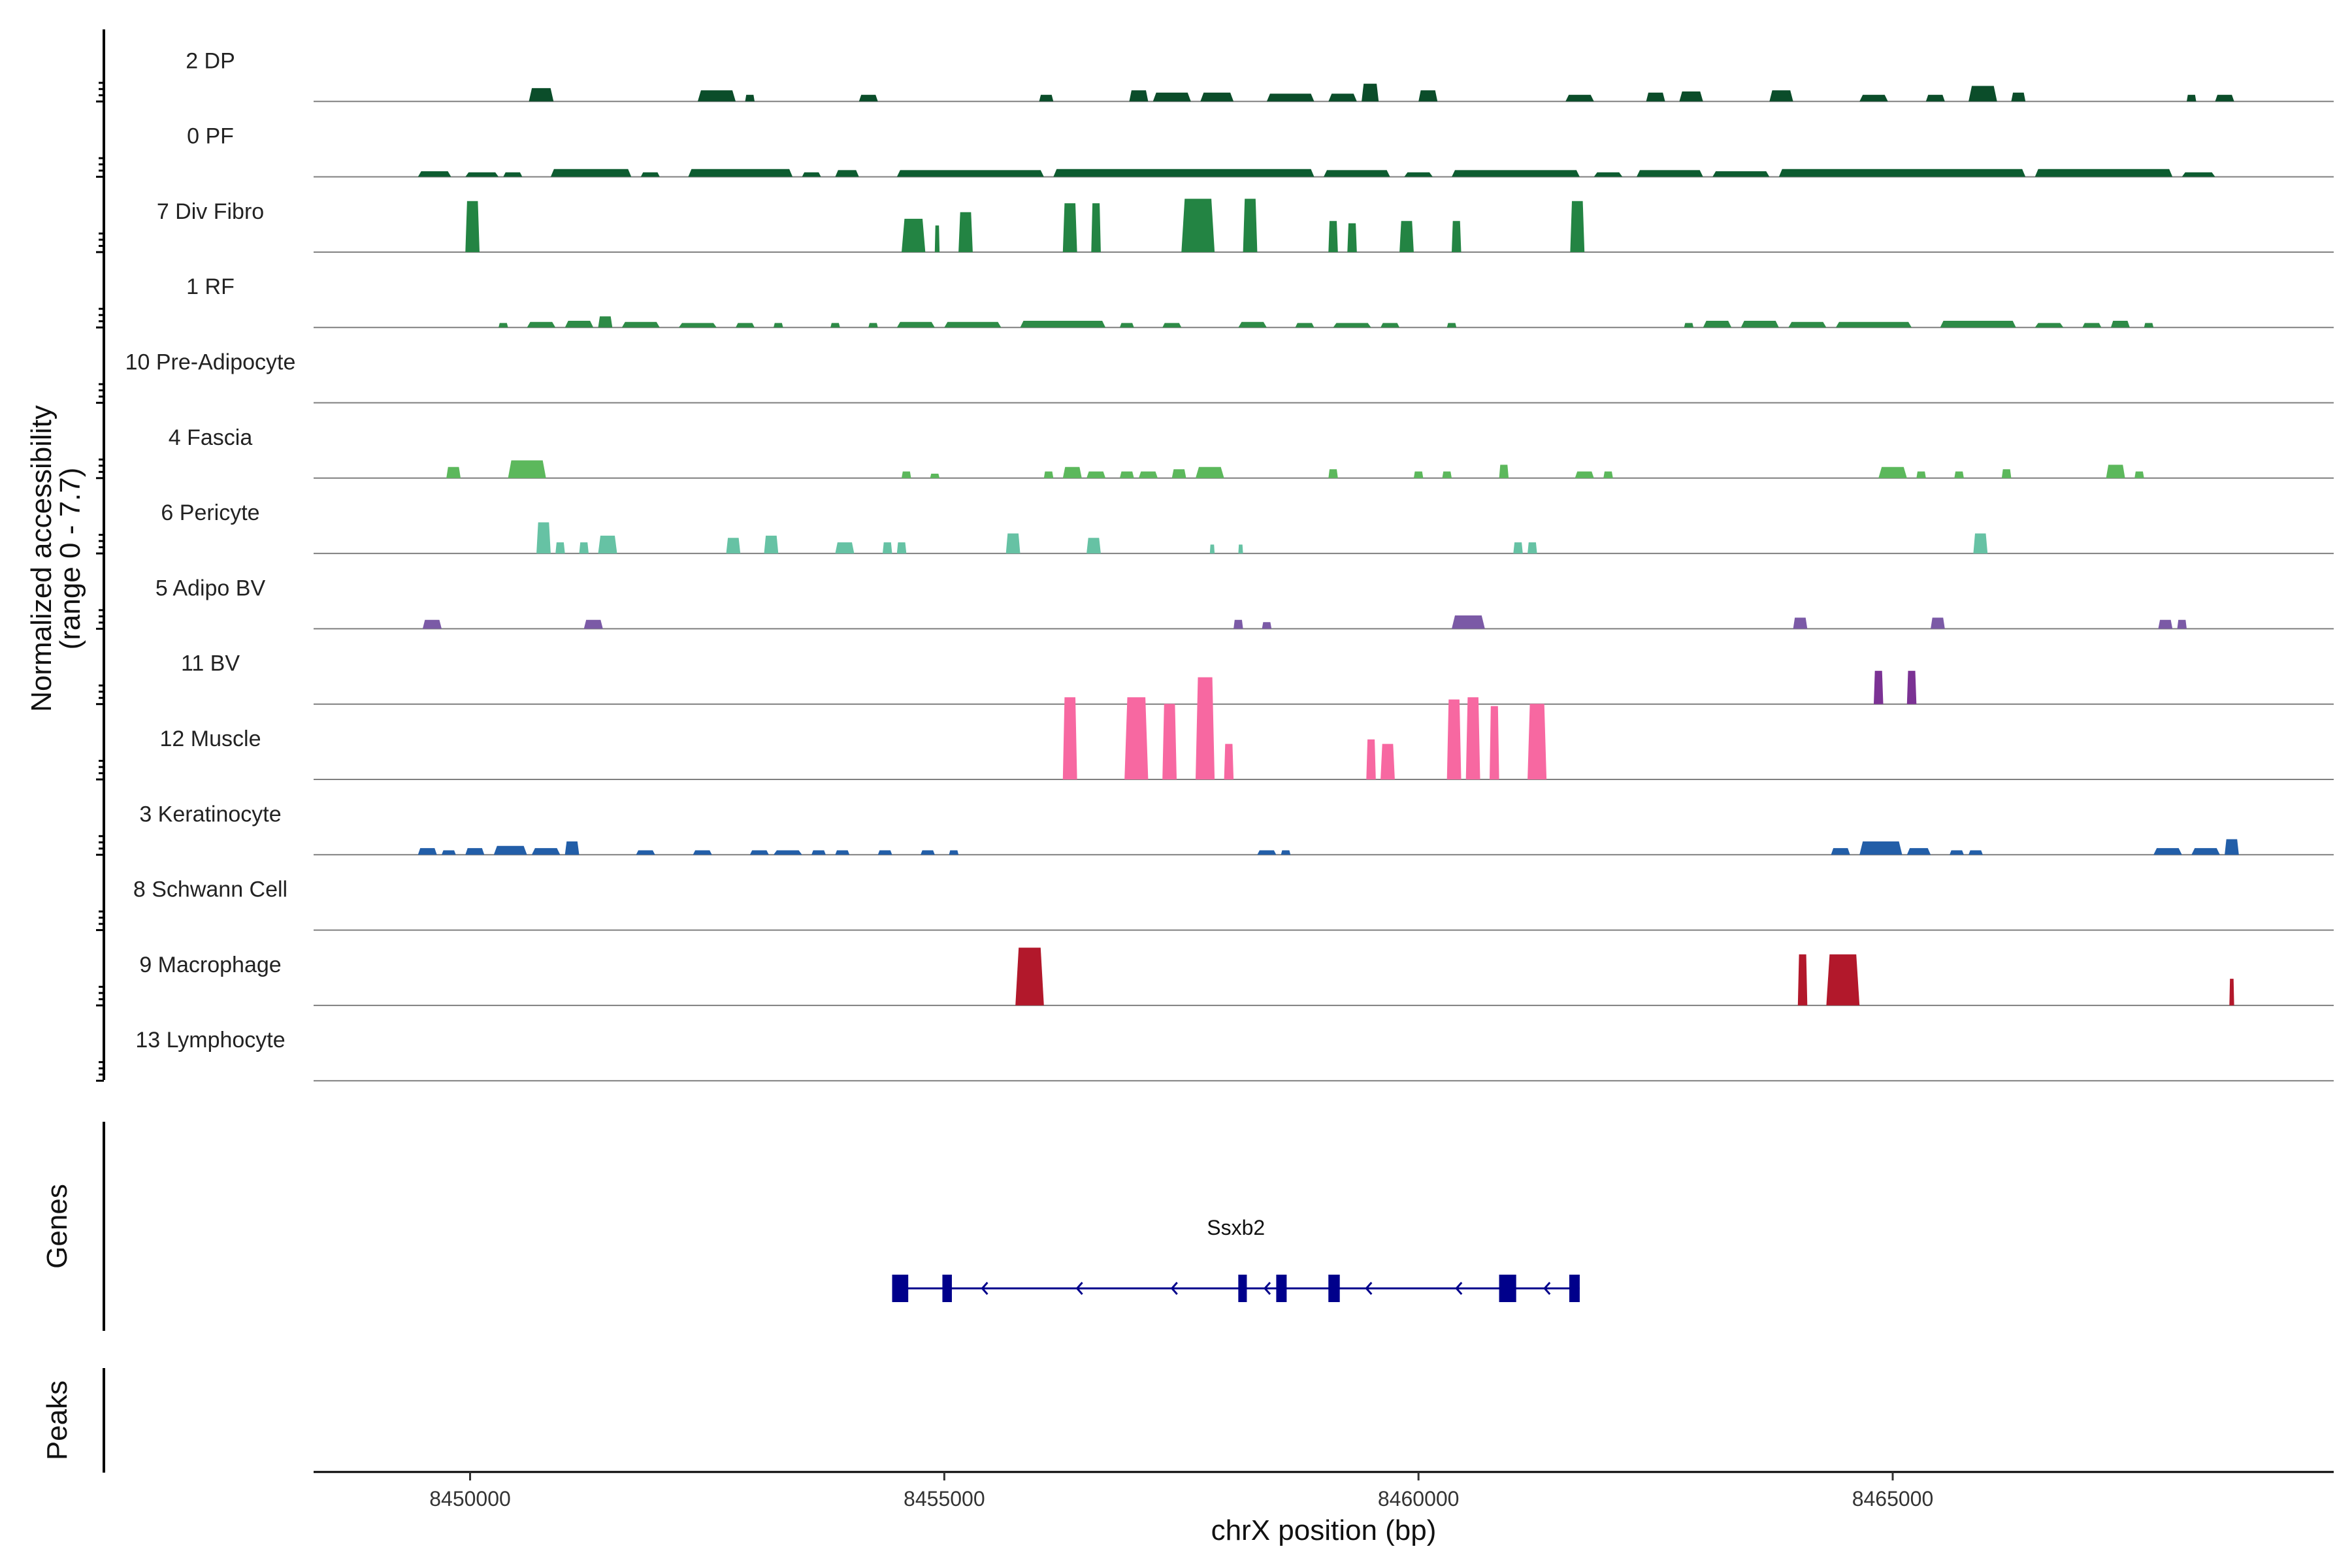 Image resolution: width=2352 pixels, height=1568 pixels. What do you see at coordinates (57, 1226) in the screenshot?
I see `genes-panel-label: Genes` at bounding box center [57, 1226].